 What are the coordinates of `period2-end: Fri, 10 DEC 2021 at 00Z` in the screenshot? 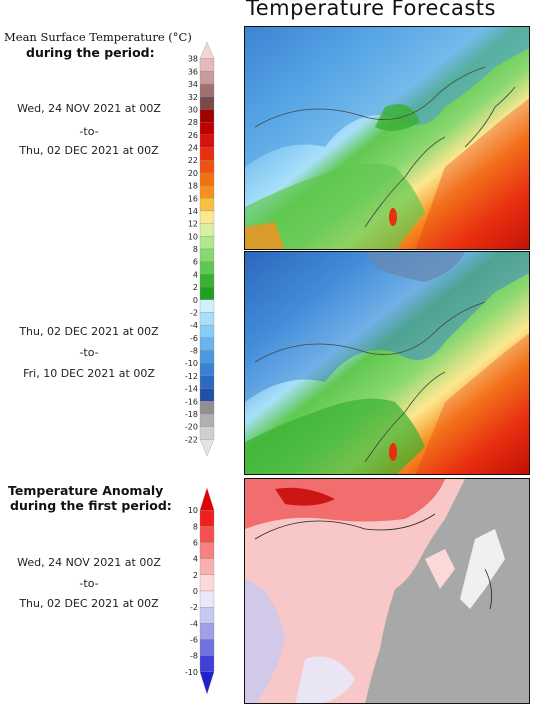 It's located at (89, 373).